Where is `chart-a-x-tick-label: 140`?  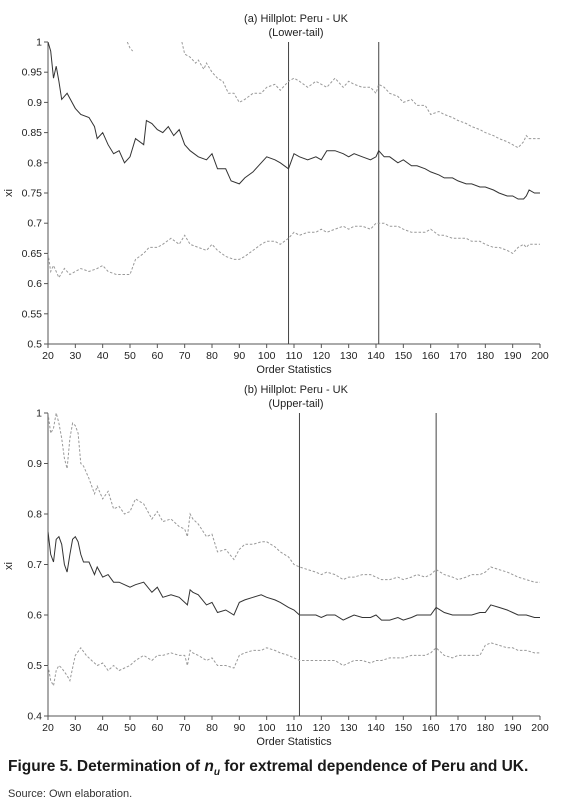 chart-a-x-tick-label: 140 is located at coordinates (376, 356).